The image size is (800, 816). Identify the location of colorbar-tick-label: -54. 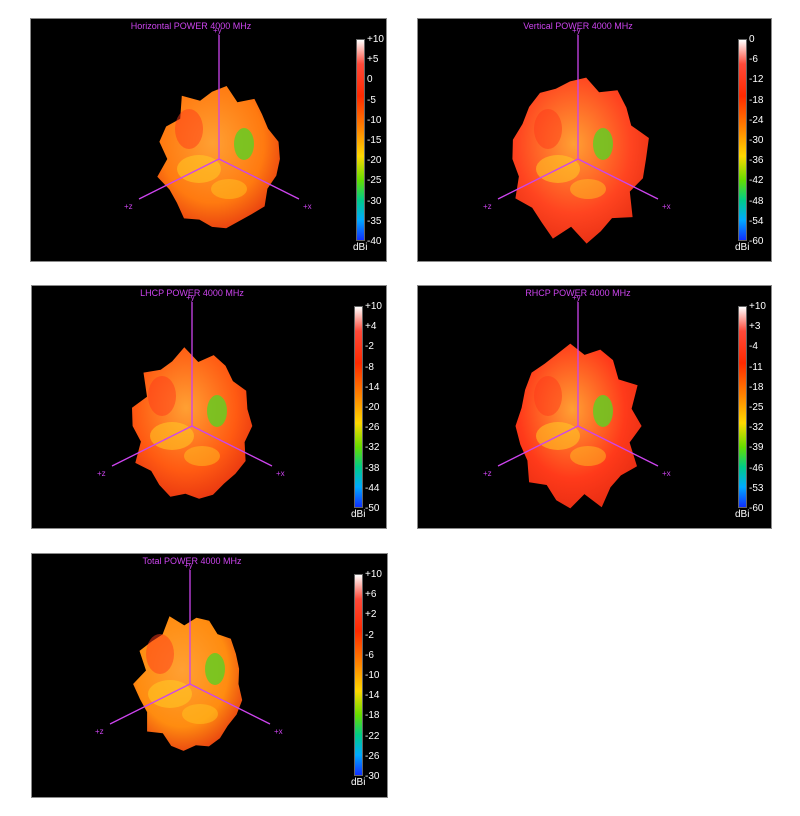
(756, 221).